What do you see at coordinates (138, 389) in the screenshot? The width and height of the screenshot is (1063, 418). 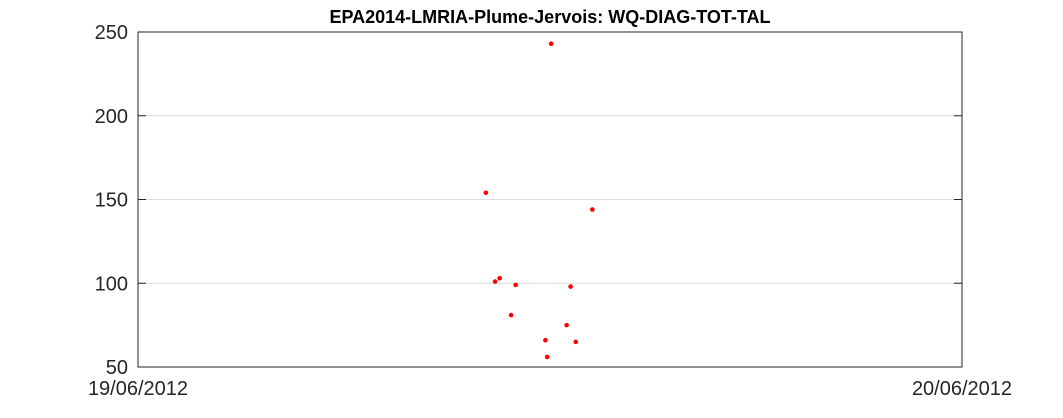 I see `x-tick-label: 19/06/2012` at bounding box center [138, 389].